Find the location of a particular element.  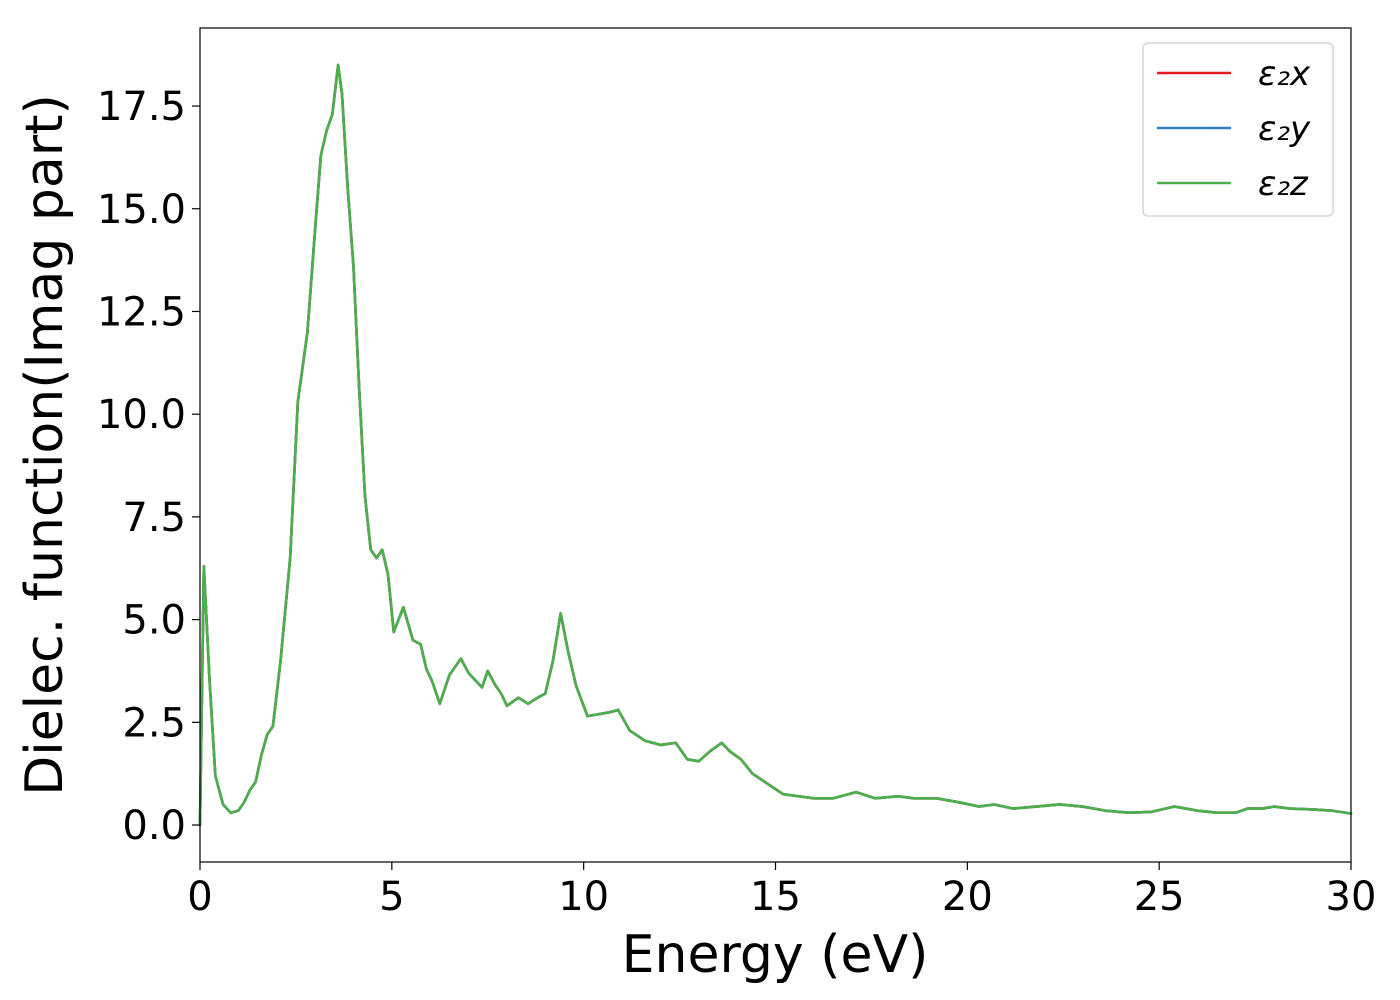

x-tick-label: 5 is located at coordinates (391, 897).